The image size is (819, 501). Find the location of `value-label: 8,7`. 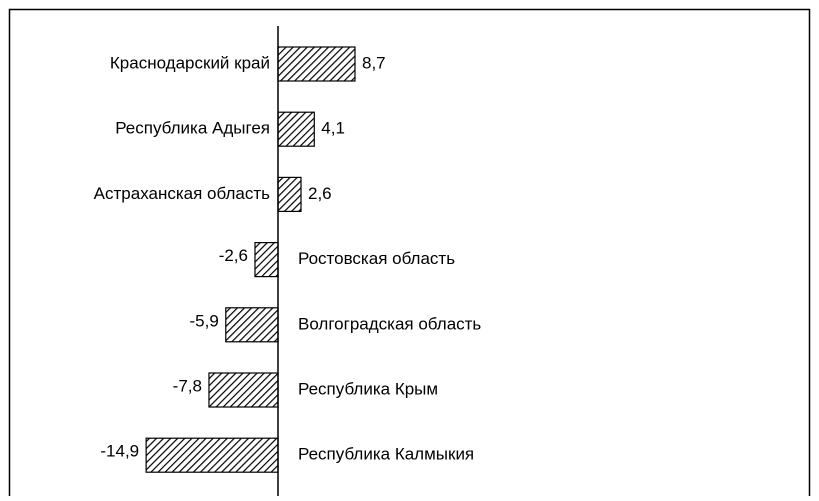

value-label: 8,7 is located at coordinates (374, 62).